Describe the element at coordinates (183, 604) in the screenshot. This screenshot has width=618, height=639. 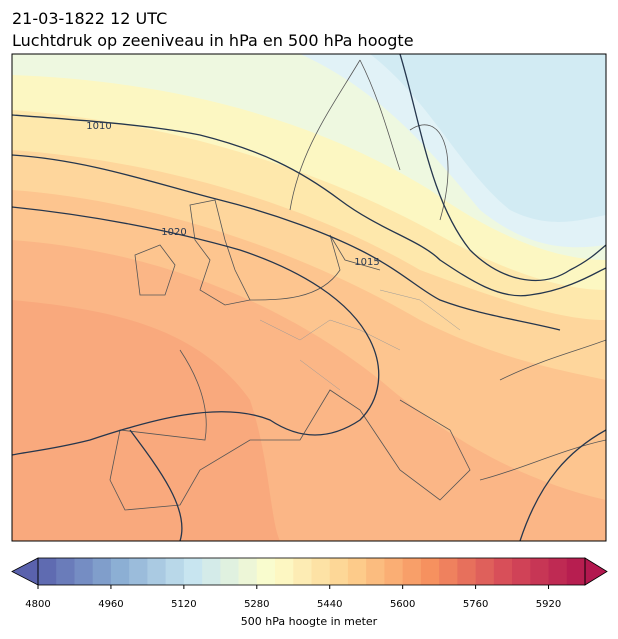
I see `colorbar-tick-label: 5120` at that location.